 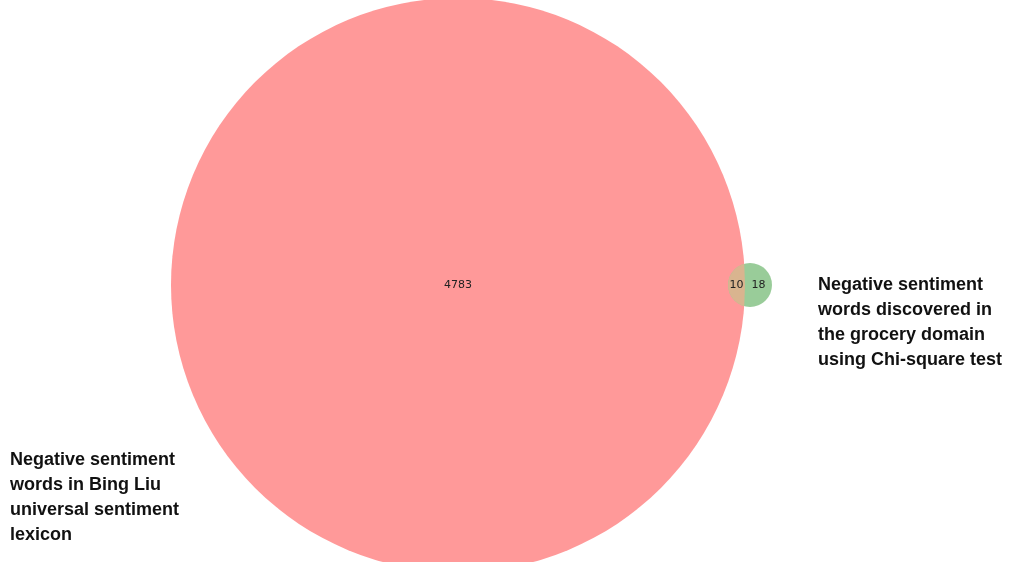 I want to click on data-label: 18, so click(x=758, y=284).